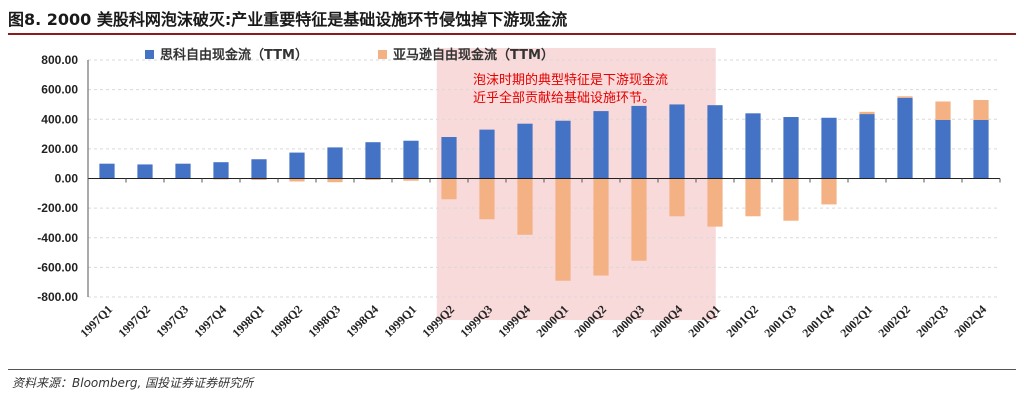 This screenshot has height=401, width=1024. Describe the element at coordinates (512, 34) in the screenshot. I see `title-rule` at that location.